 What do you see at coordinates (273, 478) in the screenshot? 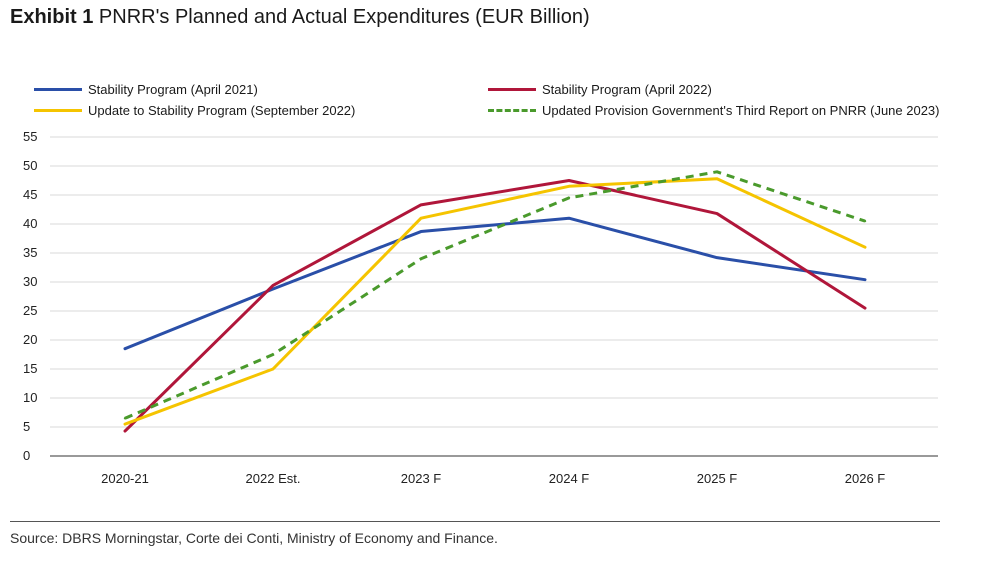
I see `x-tick-label: 2022 Est.` at bounding box center [273, 478].